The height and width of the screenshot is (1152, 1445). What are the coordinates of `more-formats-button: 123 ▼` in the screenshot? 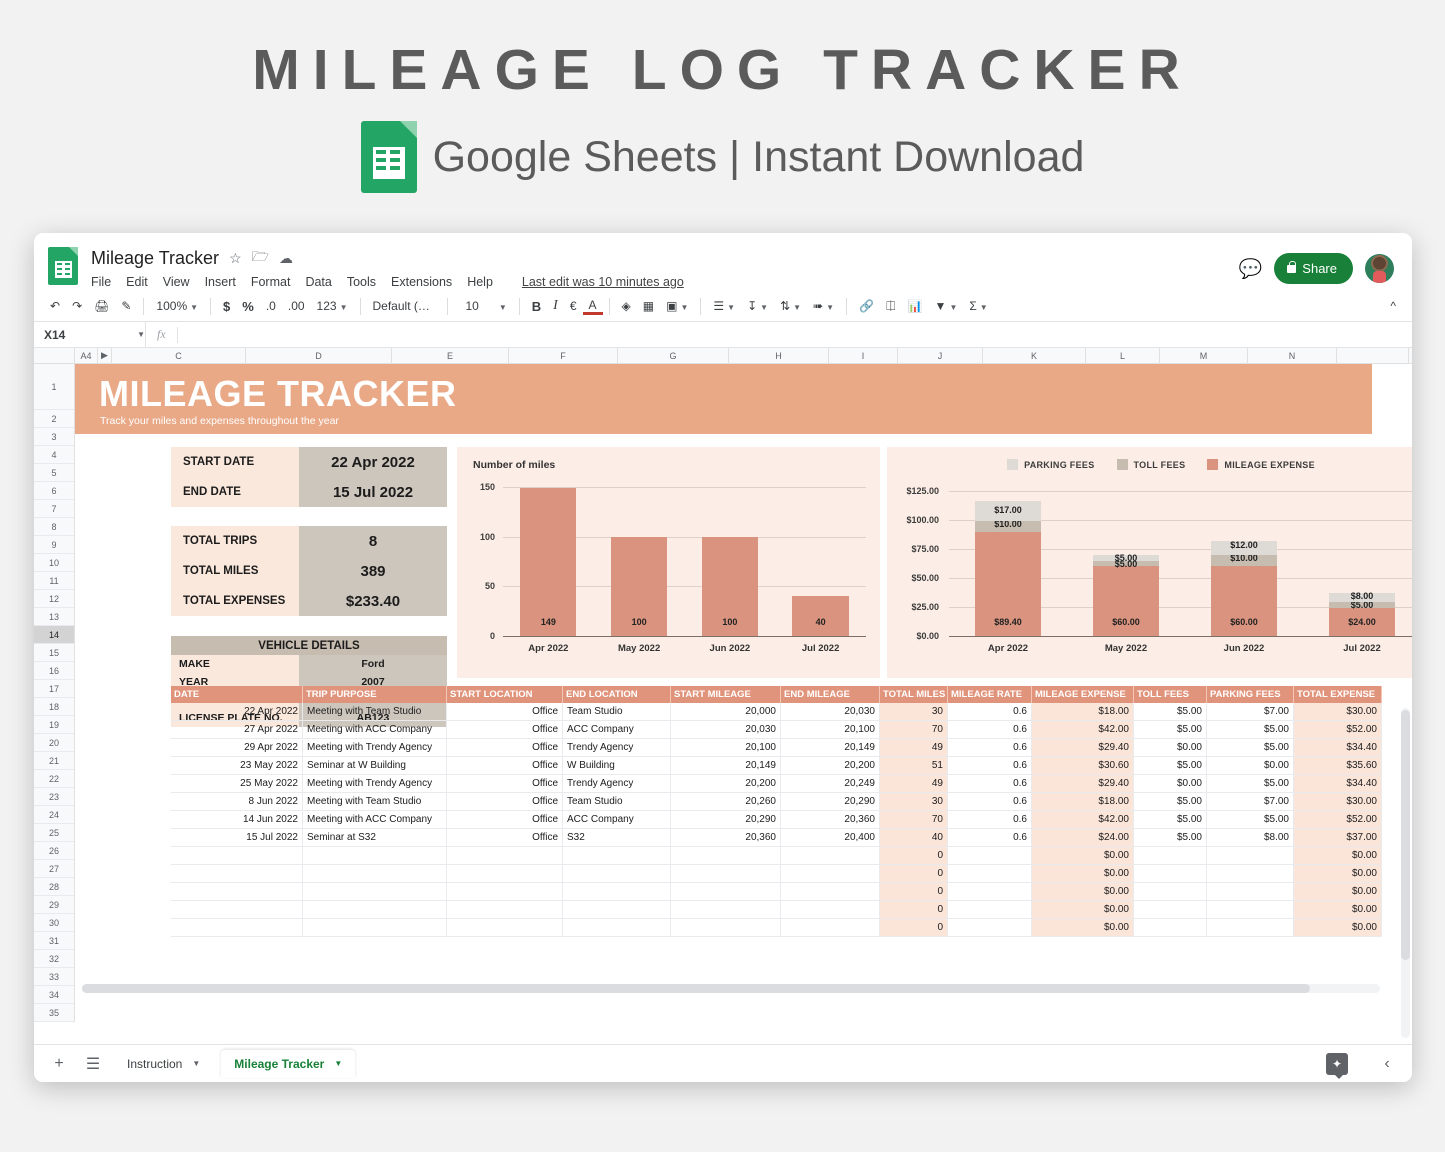 It's located at (332, 306).